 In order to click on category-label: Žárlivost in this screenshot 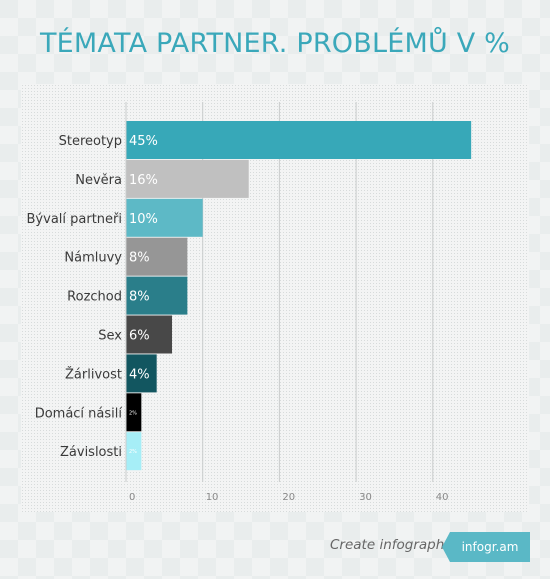, I will do `click(93, 374)`.